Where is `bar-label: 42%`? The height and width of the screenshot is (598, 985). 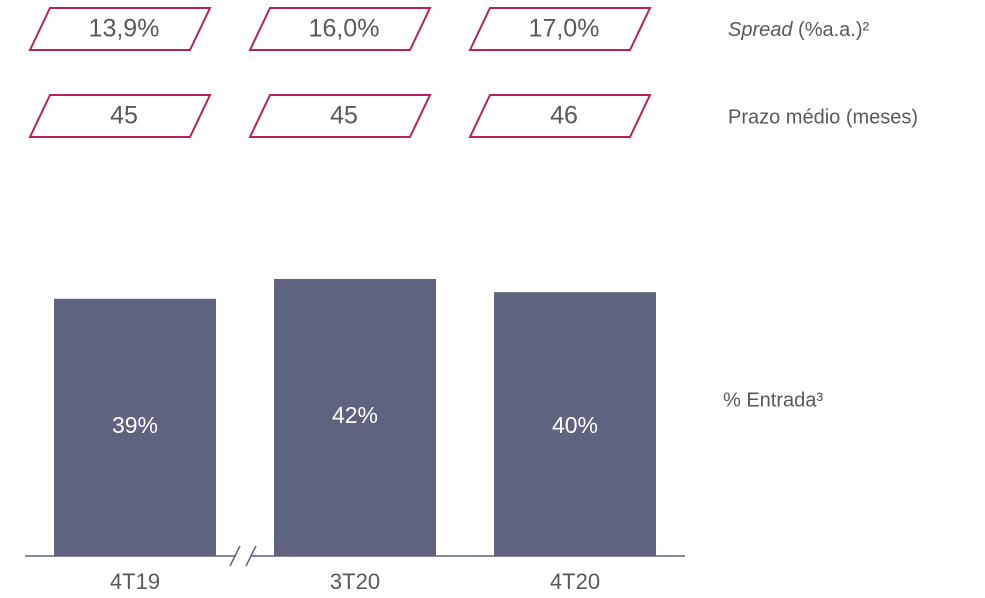
bar-label: 42% is located at coordinates (355, 415).